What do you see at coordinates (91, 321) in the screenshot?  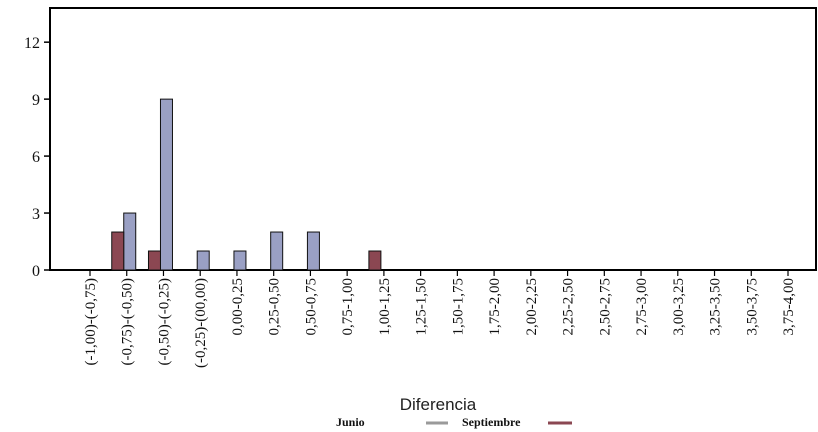 I see `x-tick-label-0: (-1,00)-(-0,75)` at bounding box center [91, 321].